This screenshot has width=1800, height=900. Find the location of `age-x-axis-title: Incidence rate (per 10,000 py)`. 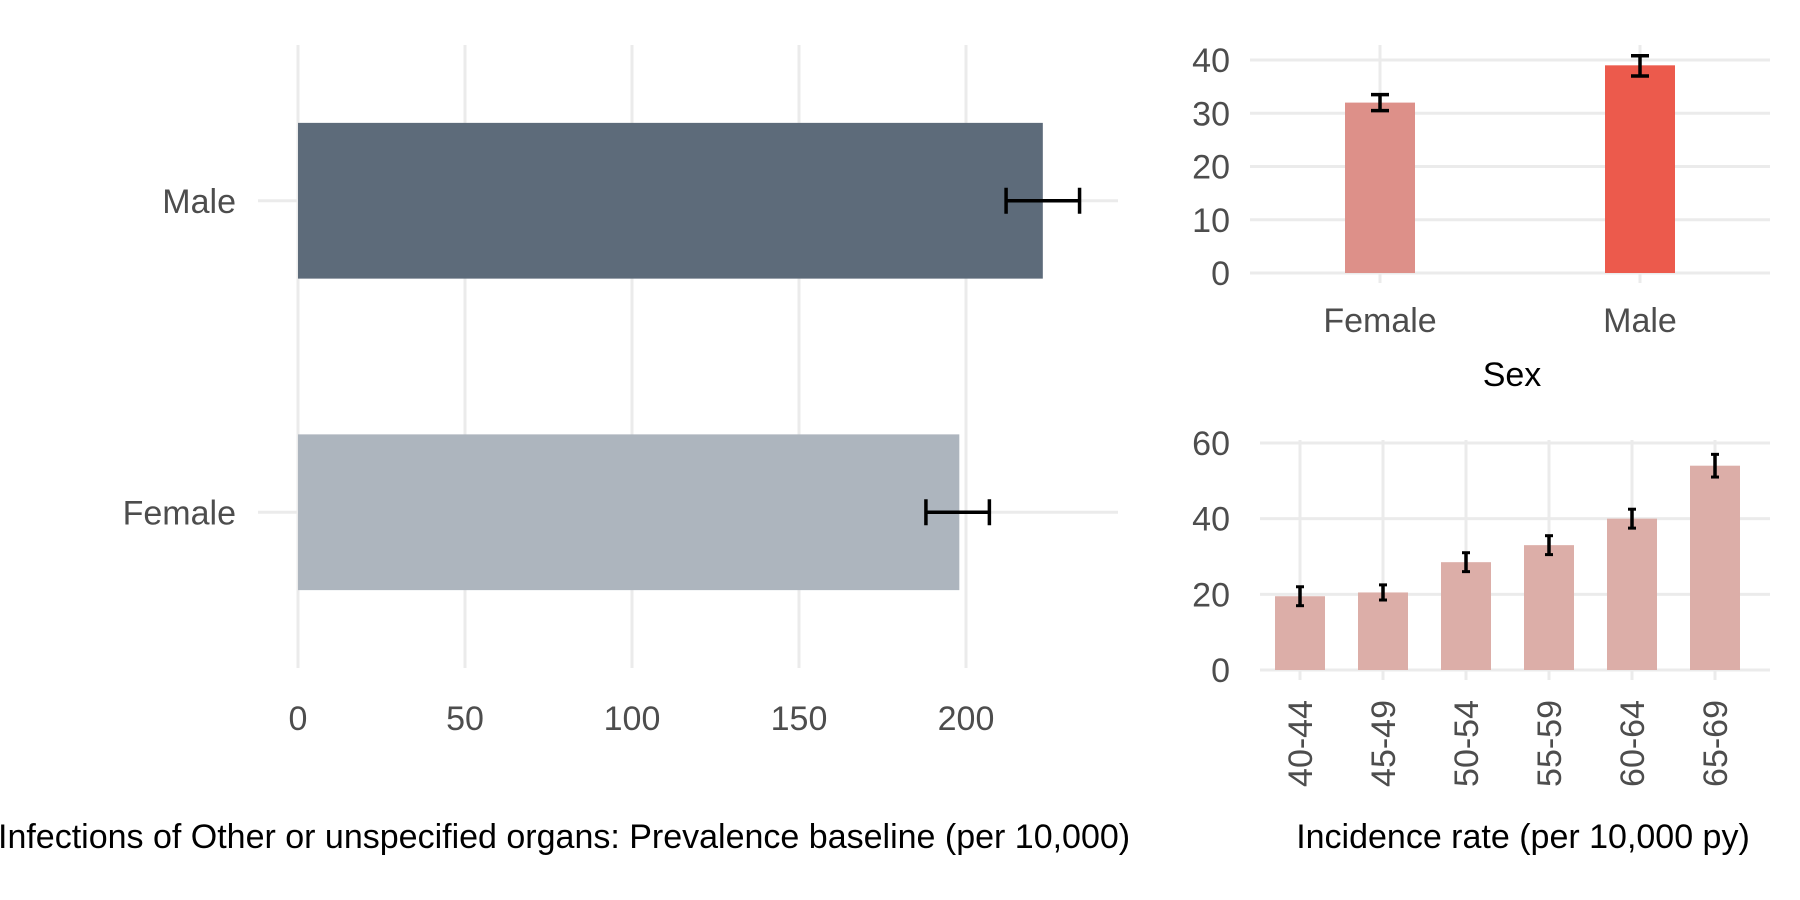

age-x-axis-title: Incidence rate (per 10,000 py) is located at coordinates (1523, 837).